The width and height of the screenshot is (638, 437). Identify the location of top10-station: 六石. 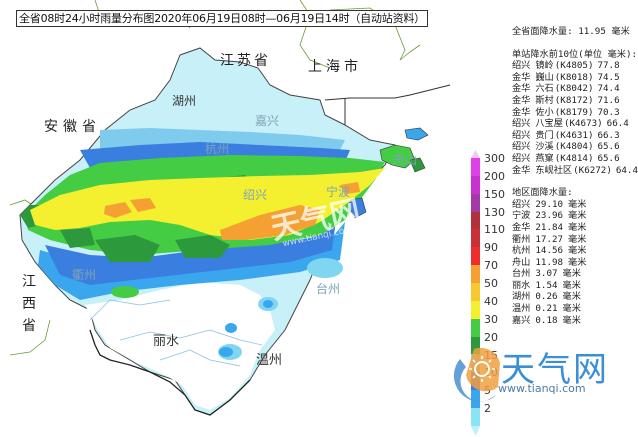
(544, 89).